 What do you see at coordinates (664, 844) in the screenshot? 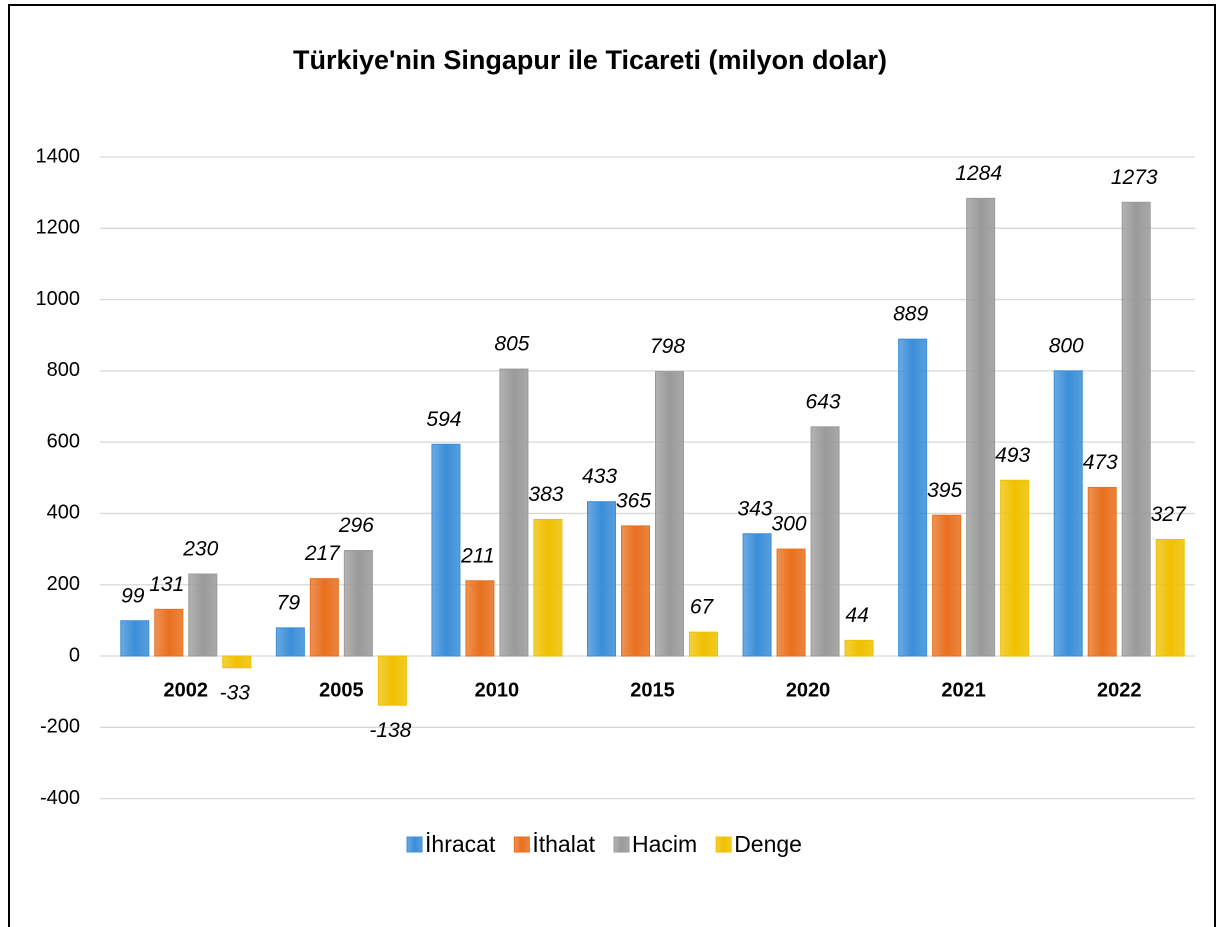
I see `legend-label: Hacim` at bounding box center [664, 844].